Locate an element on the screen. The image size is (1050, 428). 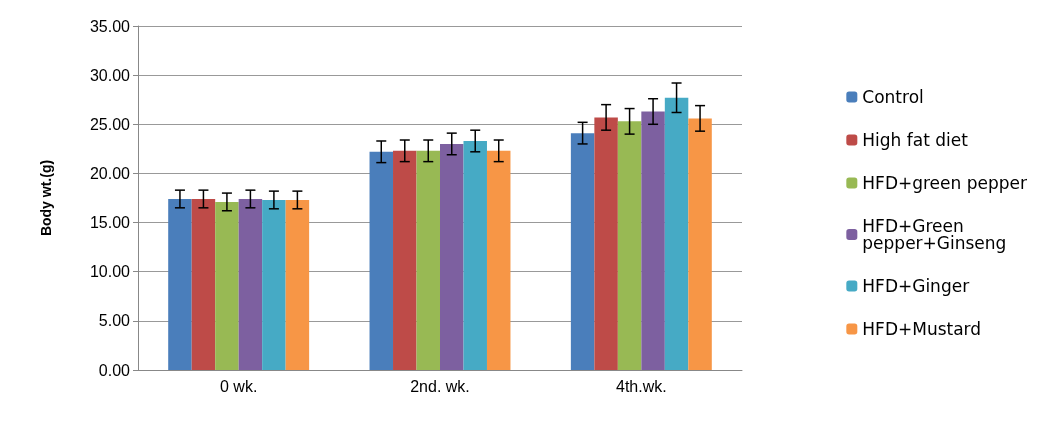
y-axis-title: Body wt.(g) is located at coordinates (46, 198).